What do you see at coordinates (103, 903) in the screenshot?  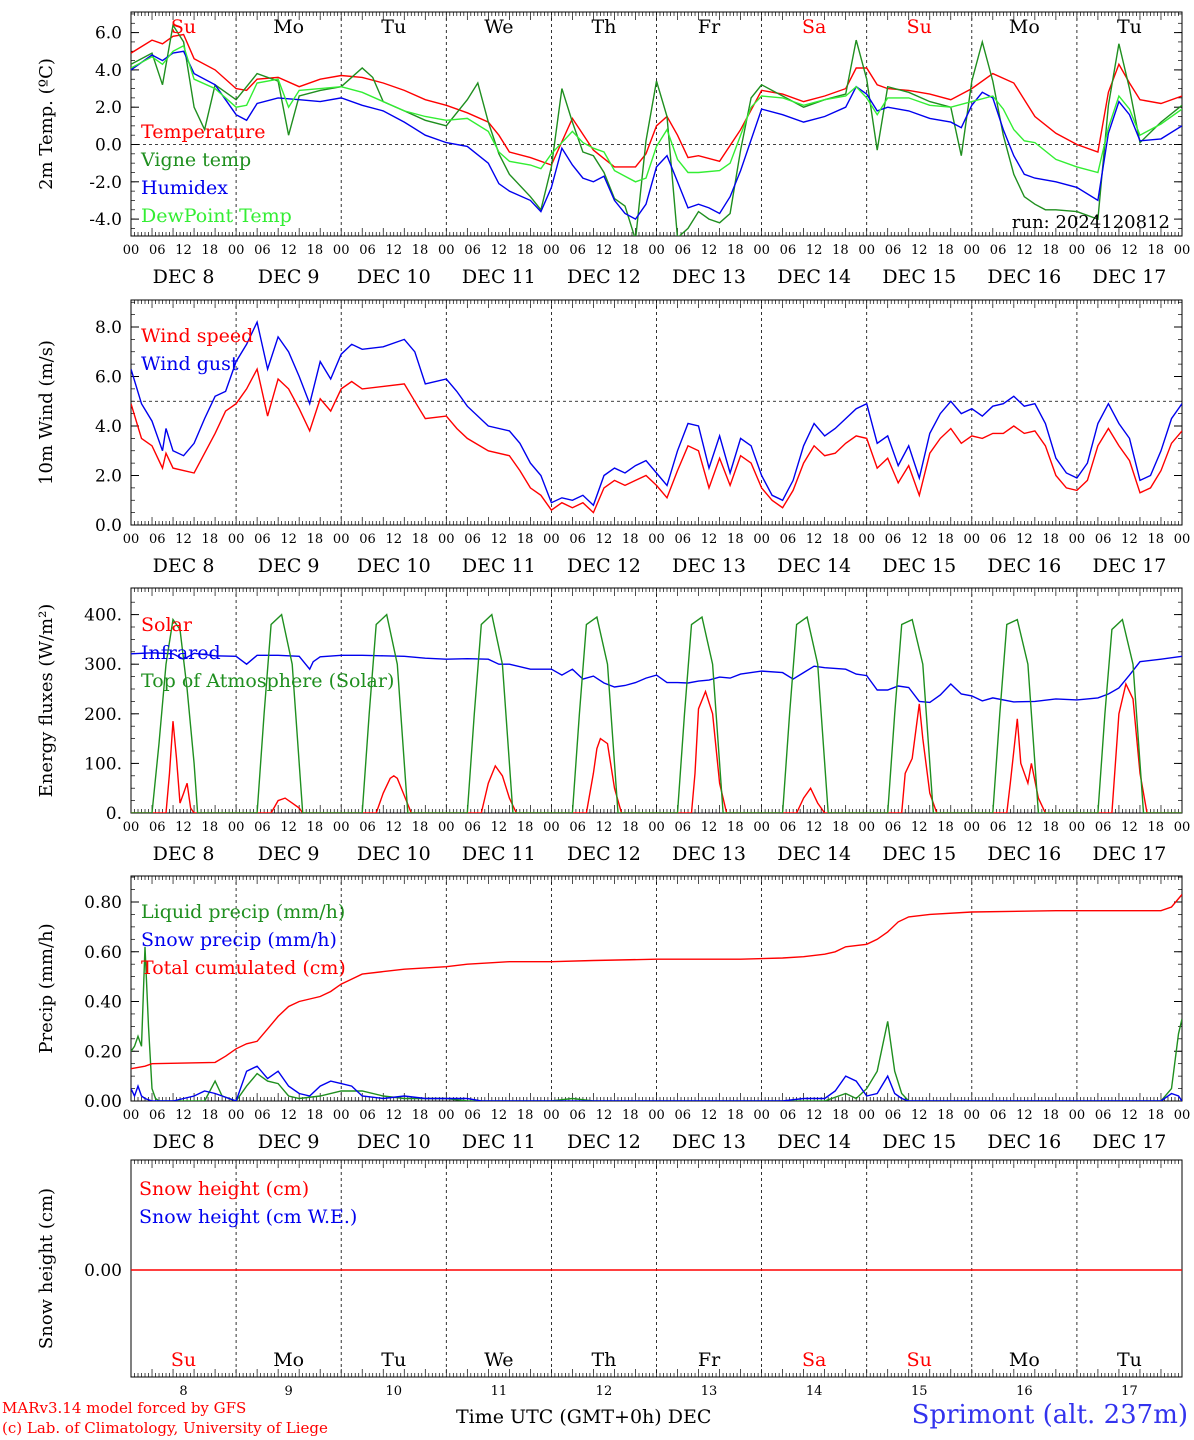 I see `y-tick-label: 0.80` at bounding box center [103, 903].